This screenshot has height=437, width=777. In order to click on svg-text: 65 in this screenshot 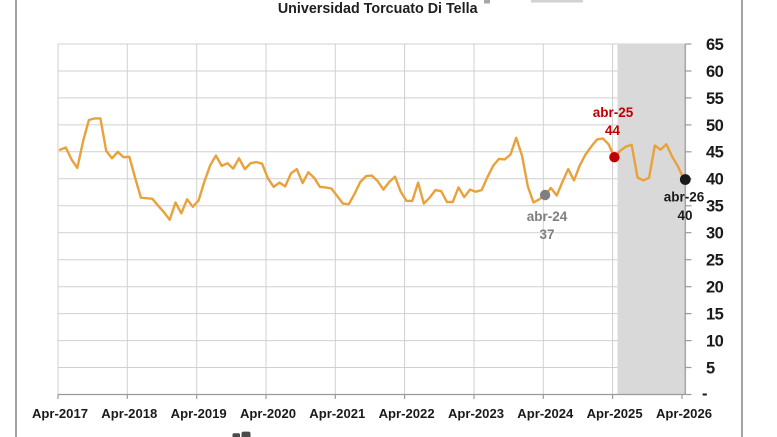, I will do `click(715, 45)`.